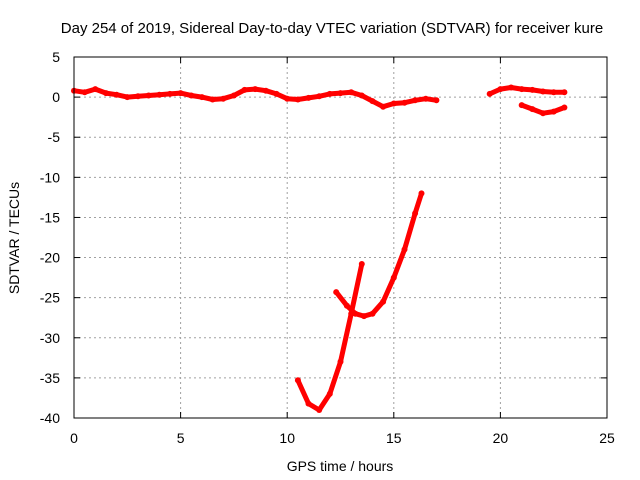 This screenshot has height=480, width=640. I want to click on y-tick-label: -5, so click(54, 137).